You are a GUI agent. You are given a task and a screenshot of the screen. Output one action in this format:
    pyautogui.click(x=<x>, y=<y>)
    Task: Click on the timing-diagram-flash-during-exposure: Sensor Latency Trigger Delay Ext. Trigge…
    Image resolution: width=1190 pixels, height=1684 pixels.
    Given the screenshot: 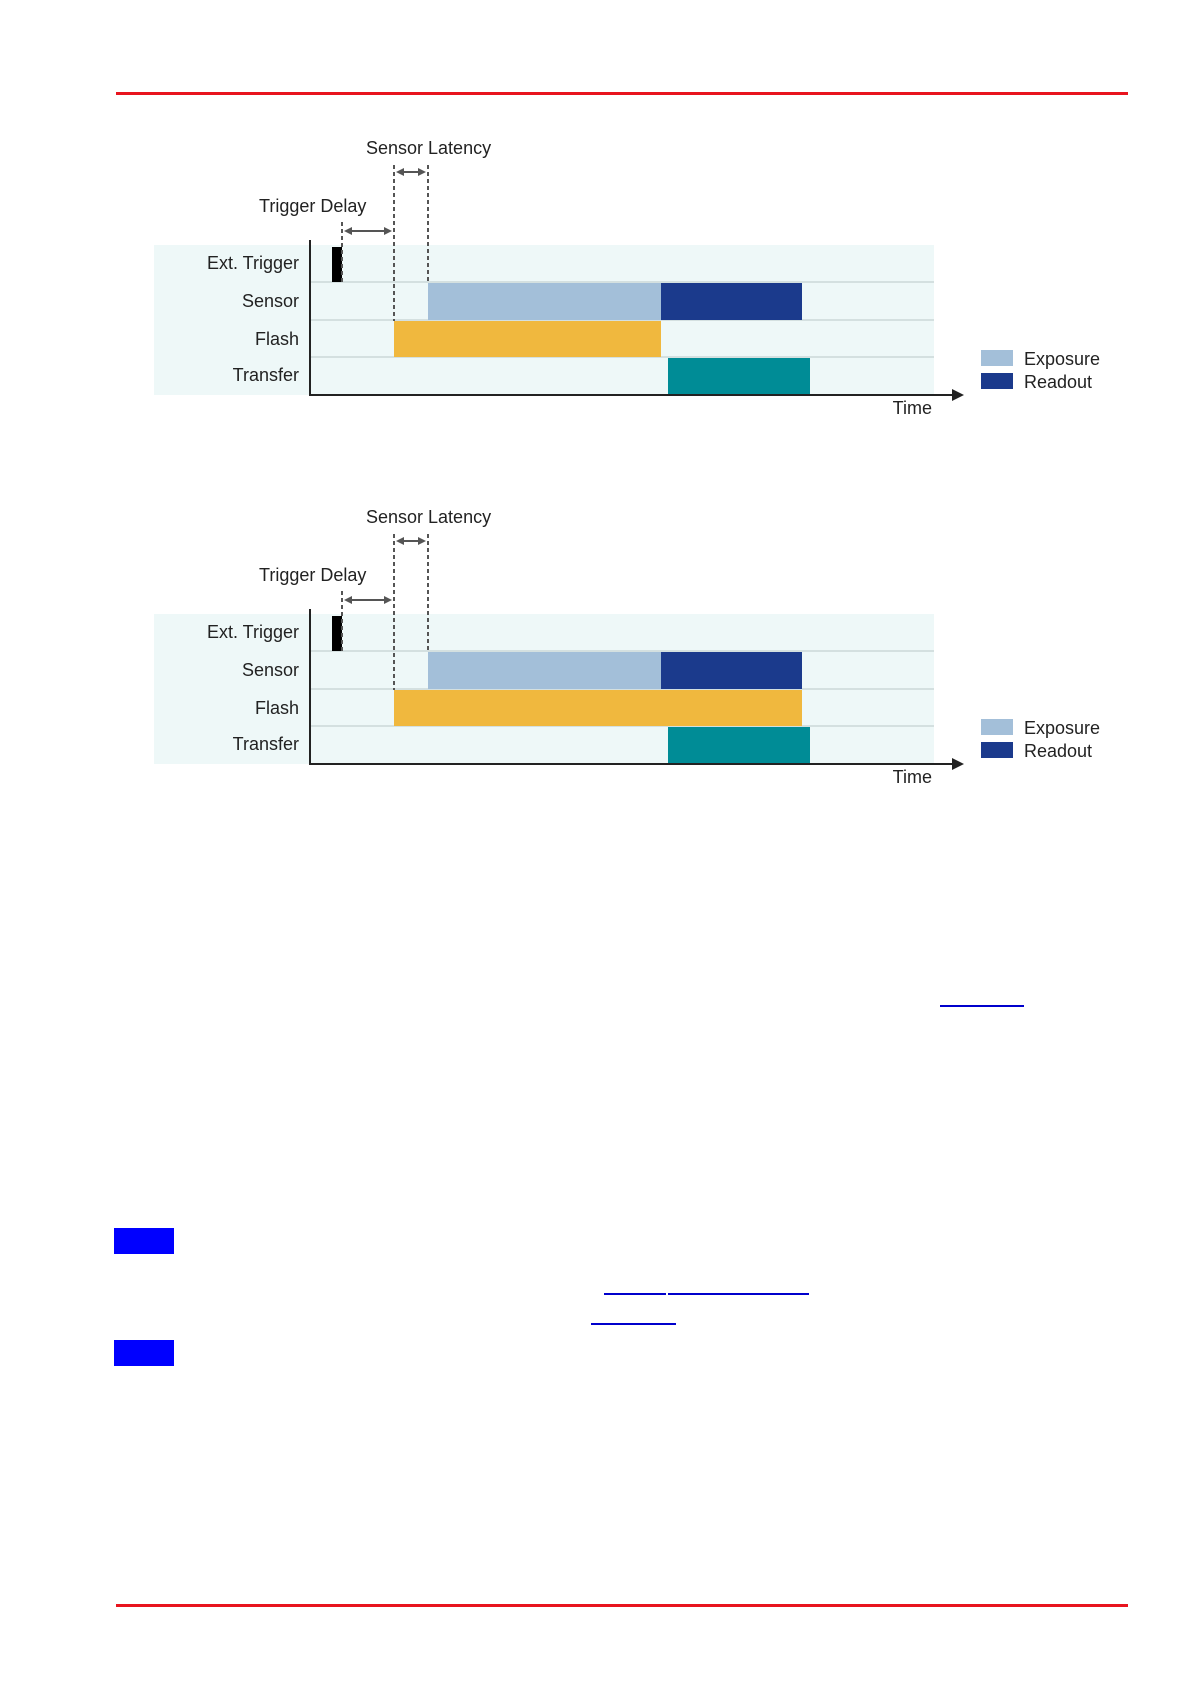 What is the action you would take?
    pyautogui.click(x=630, y=275)
    